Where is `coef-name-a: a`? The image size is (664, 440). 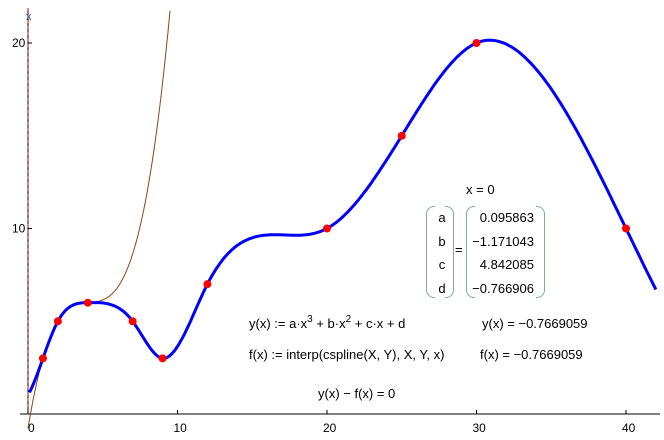 coef-name-a: a is located at coordinates (442, 217).